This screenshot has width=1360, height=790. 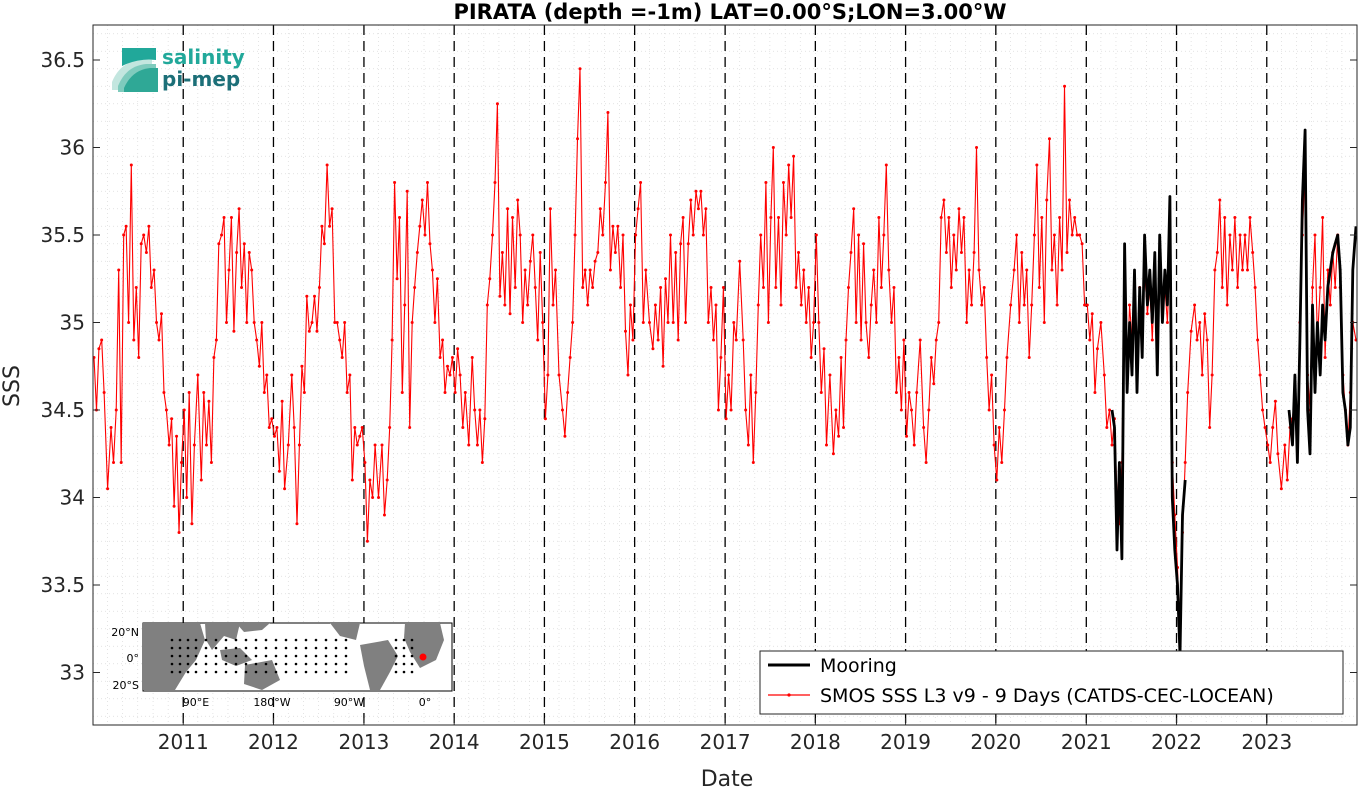 I want to click on legend-box, so click(x=1051, y=682).